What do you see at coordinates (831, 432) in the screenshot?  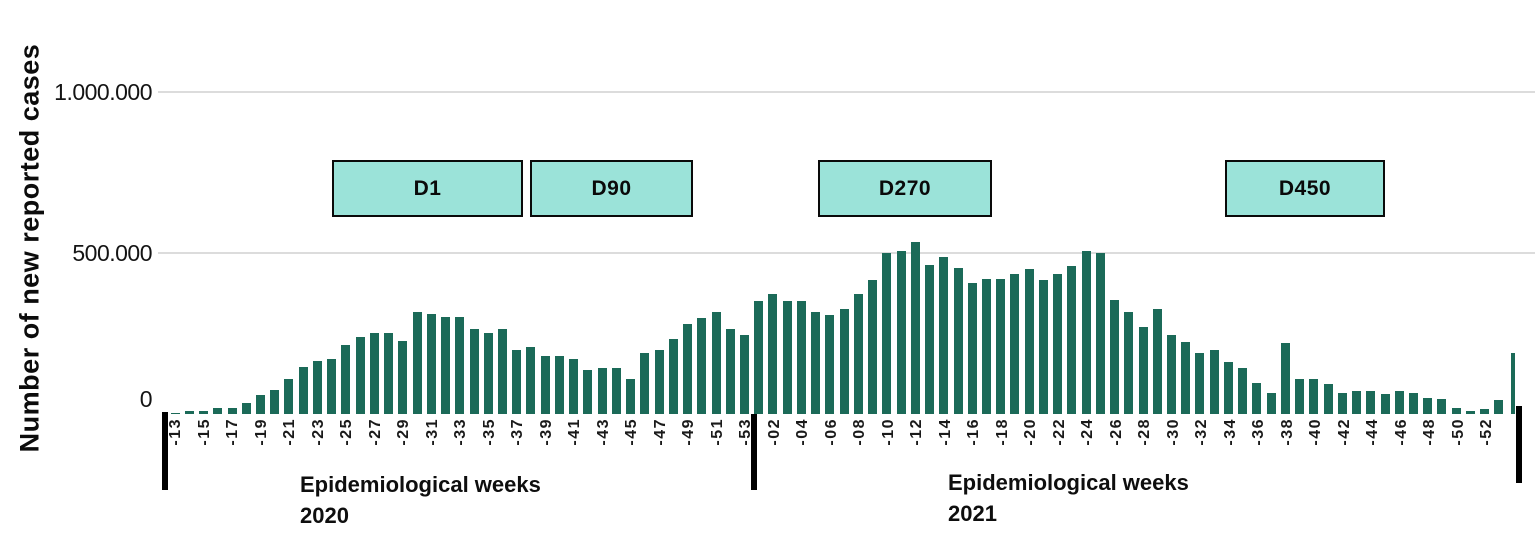 I see `x-tick-label: -06` at bounding box center [831, 432].